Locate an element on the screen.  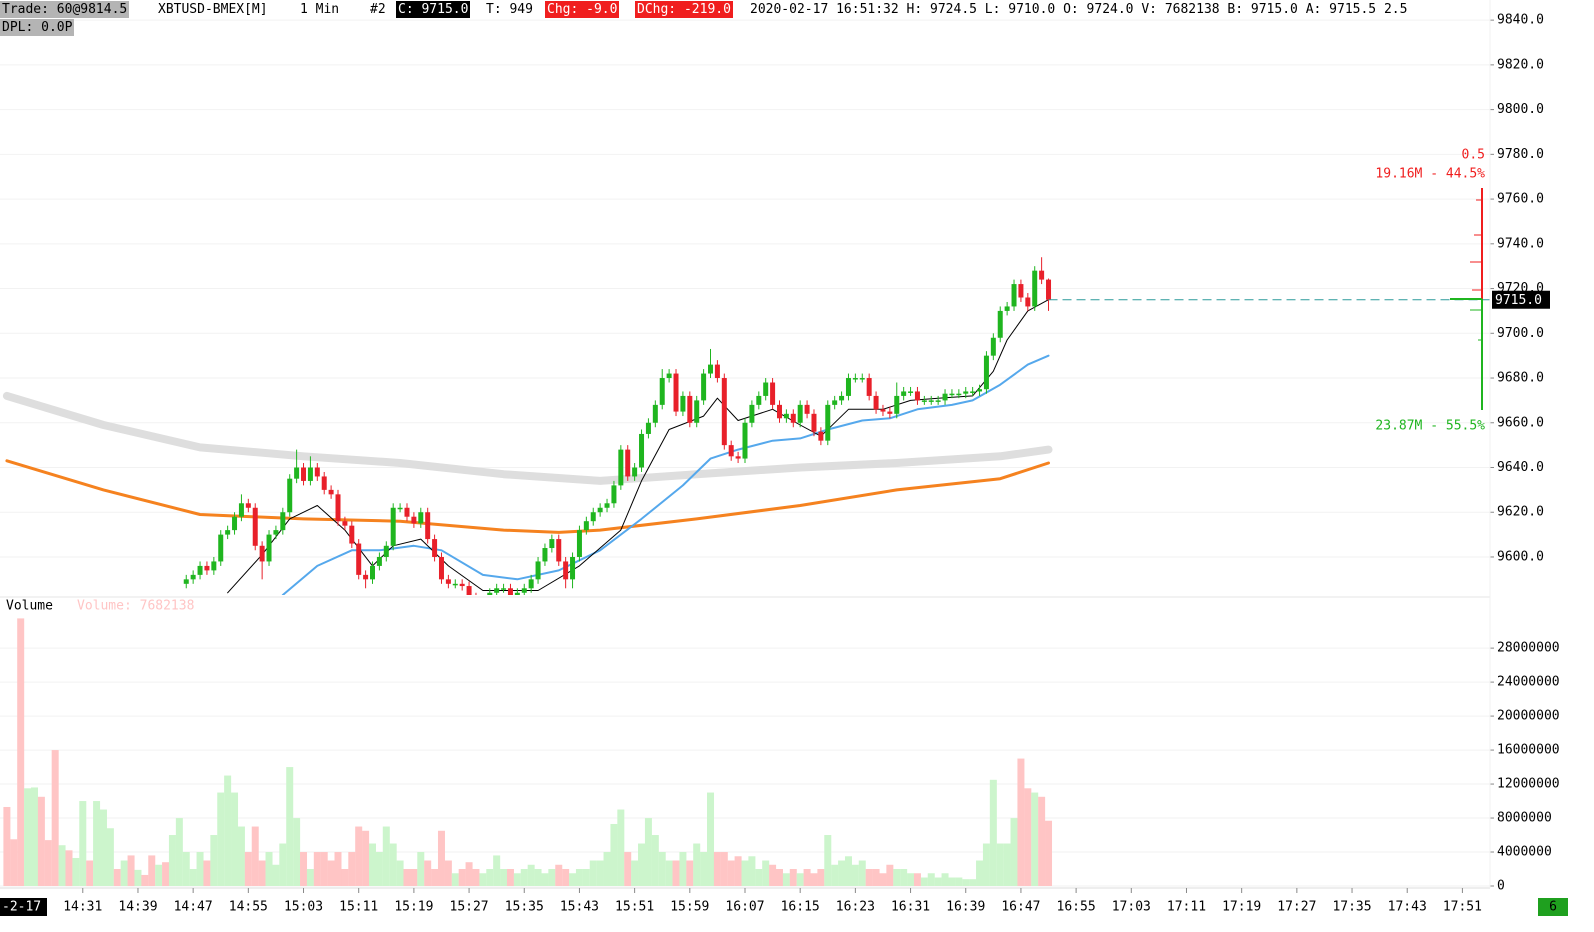
x-tick-label: 15:51 is located at coordinates (634, 907).